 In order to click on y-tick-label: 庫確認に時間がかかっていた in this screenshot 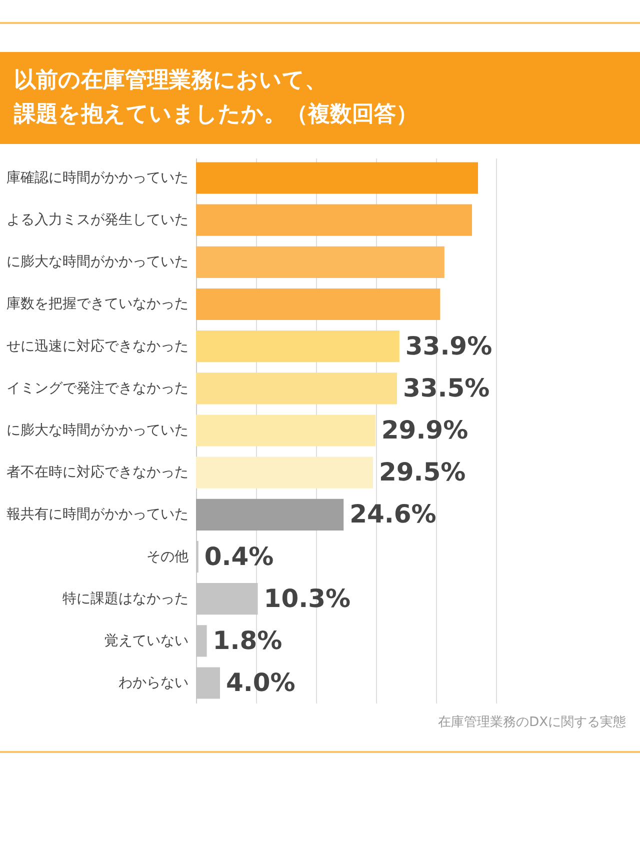, I will do `click(97, 178)`.